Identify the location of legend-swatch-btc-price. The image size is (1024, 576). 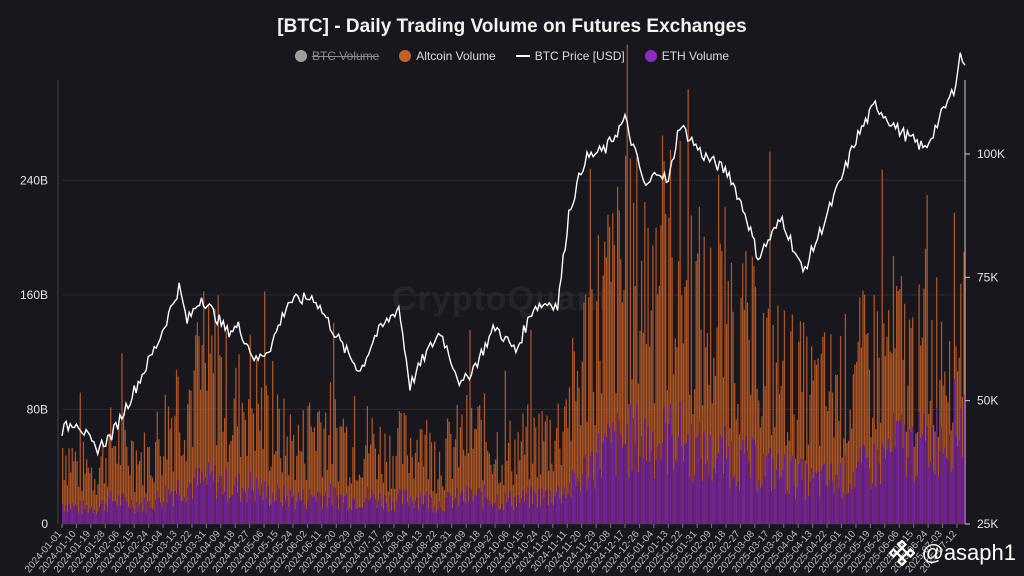
(522, 56).